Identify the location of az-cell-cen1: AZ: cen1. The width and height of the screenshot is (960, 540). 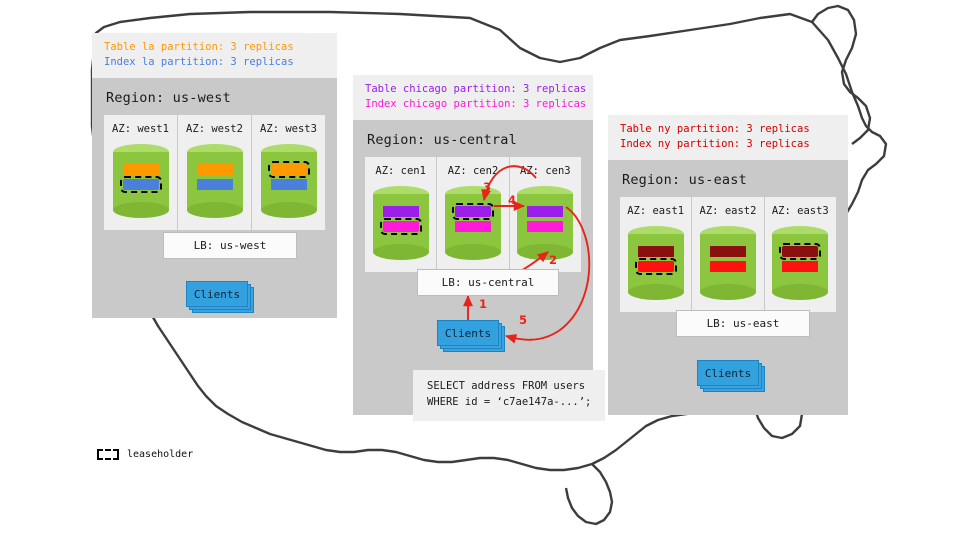
(401, 214).